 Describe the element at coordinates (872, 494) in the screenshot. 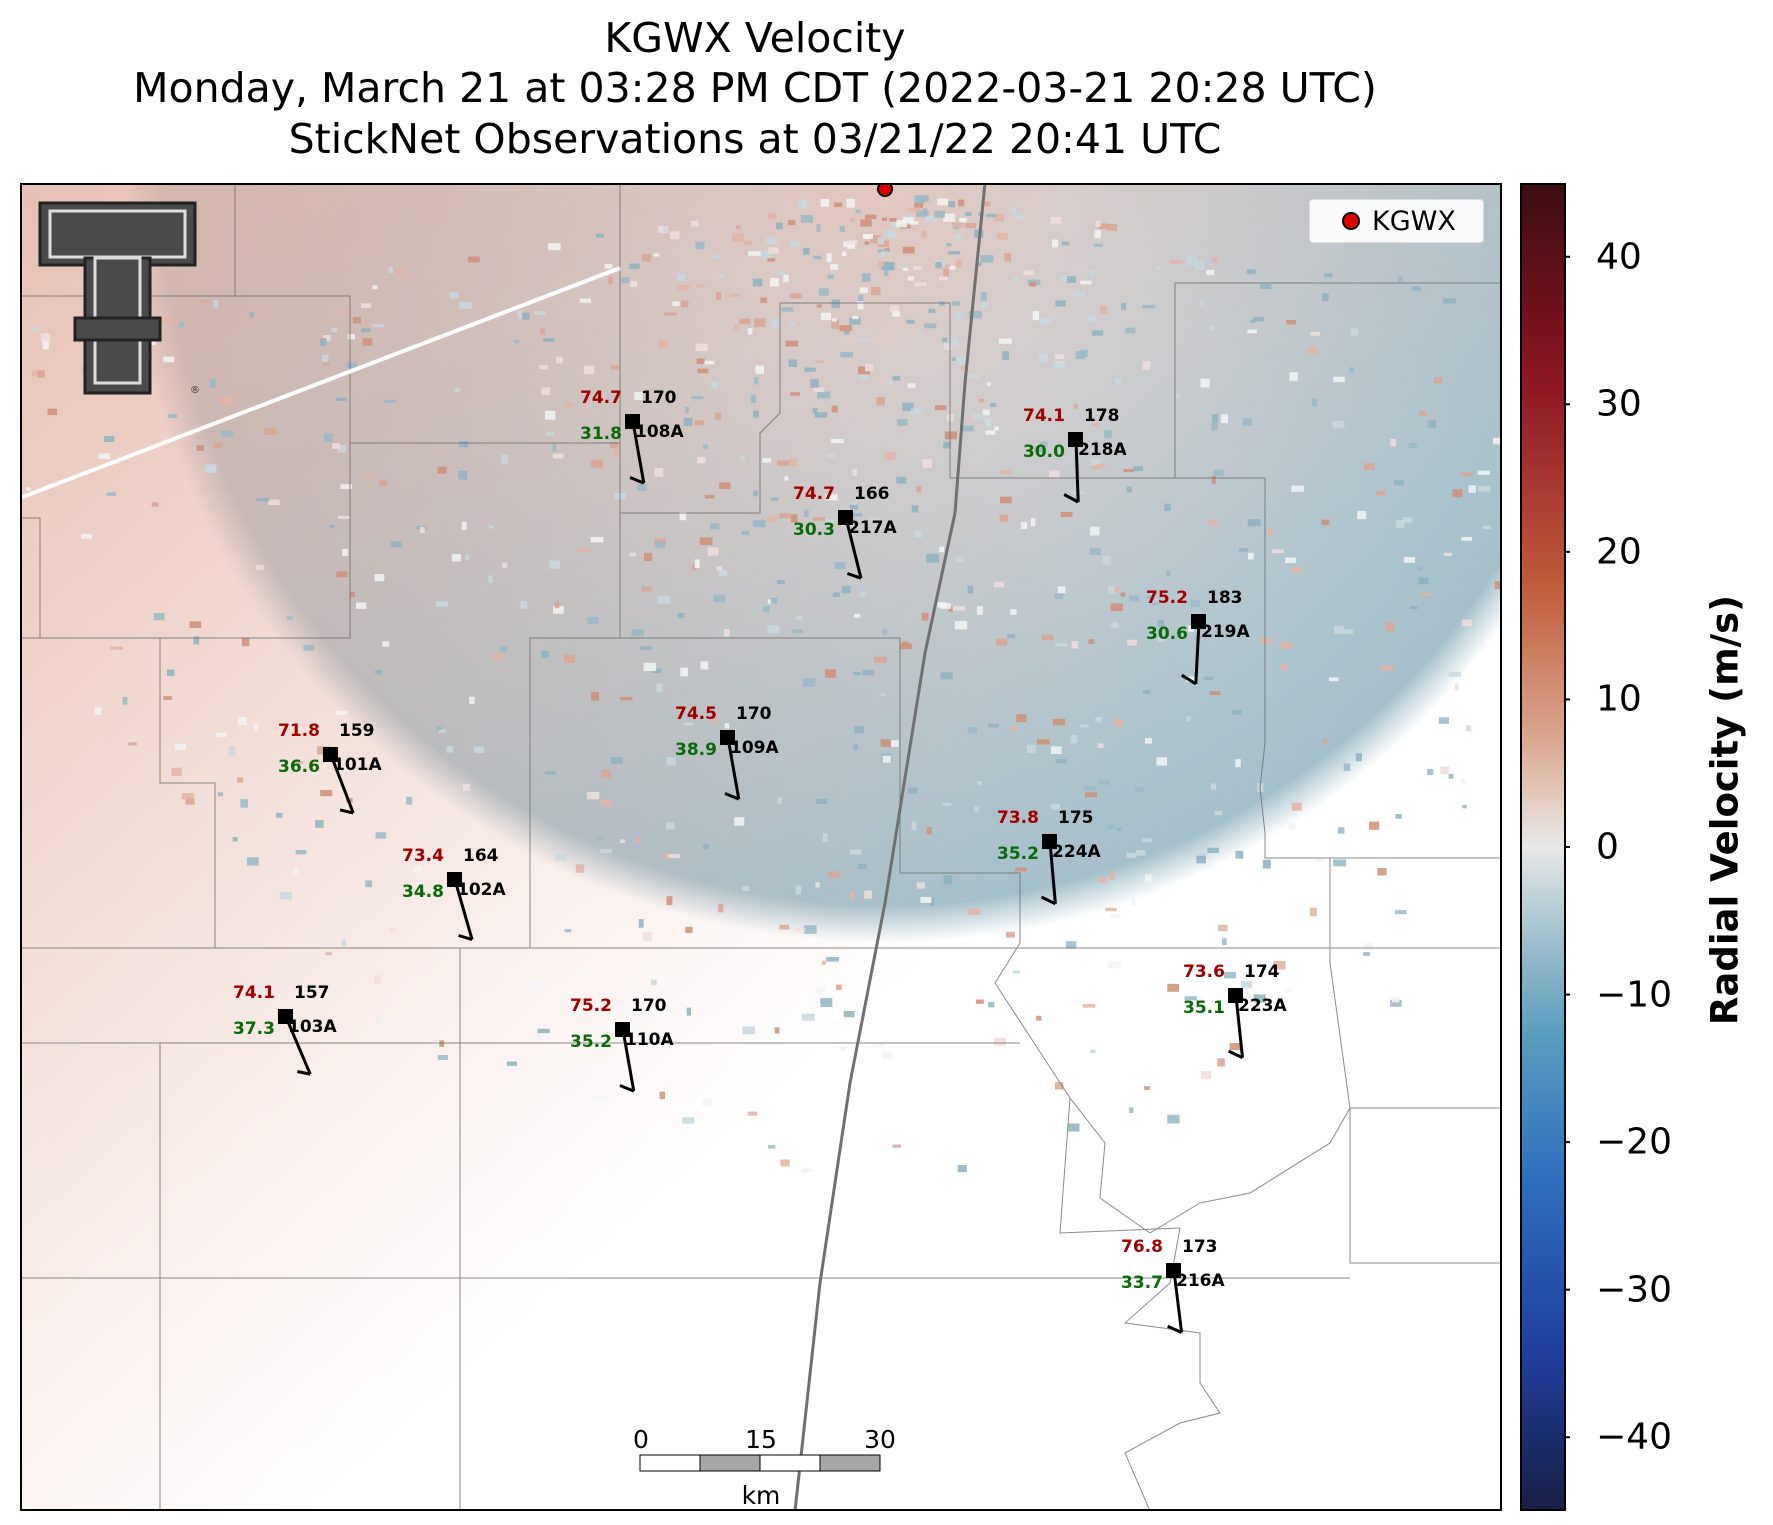

I see `station-wind-direction: 166` at that location.